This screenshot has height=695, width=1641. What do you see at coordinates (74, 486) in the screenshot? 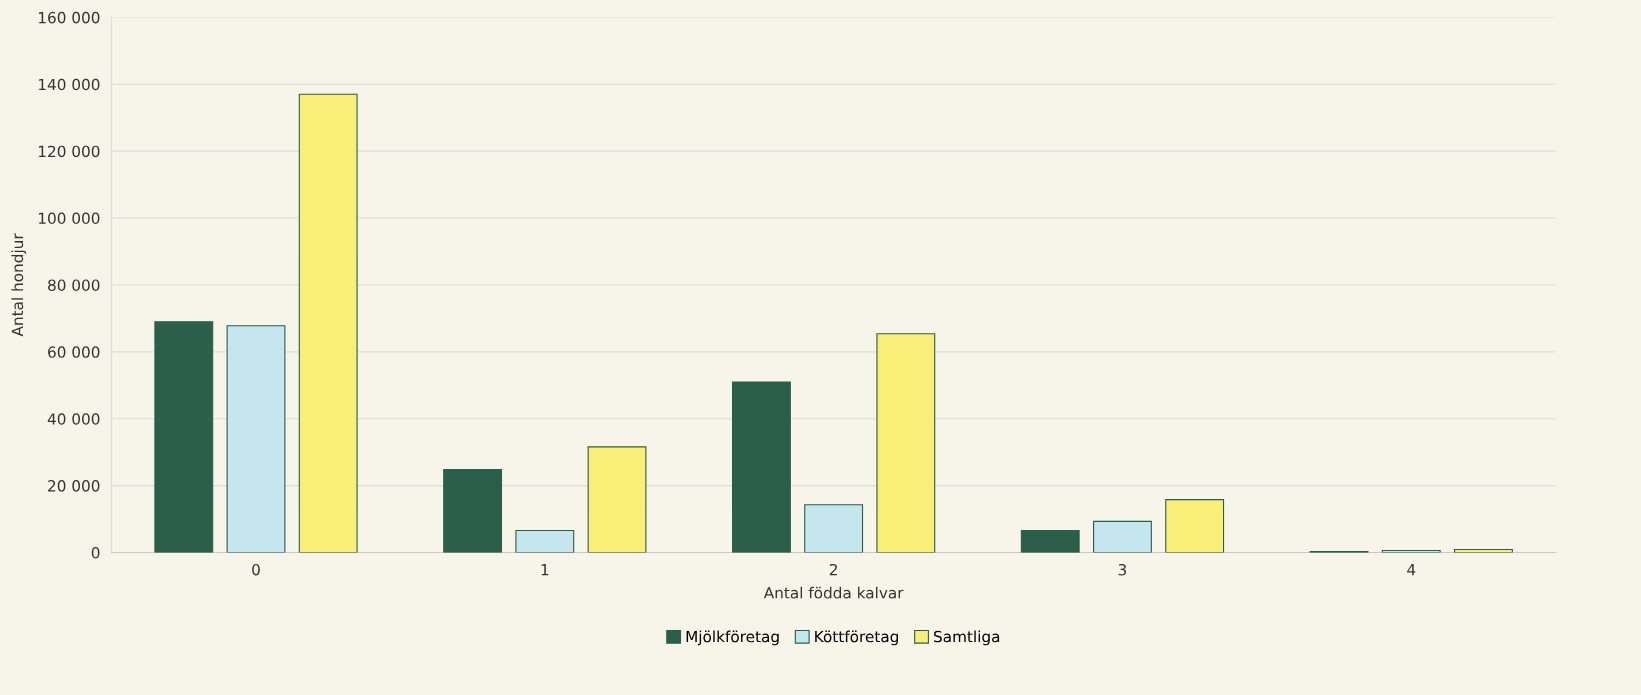
I see `y-tick-label: 20 000` at bounding box center [74, 486].